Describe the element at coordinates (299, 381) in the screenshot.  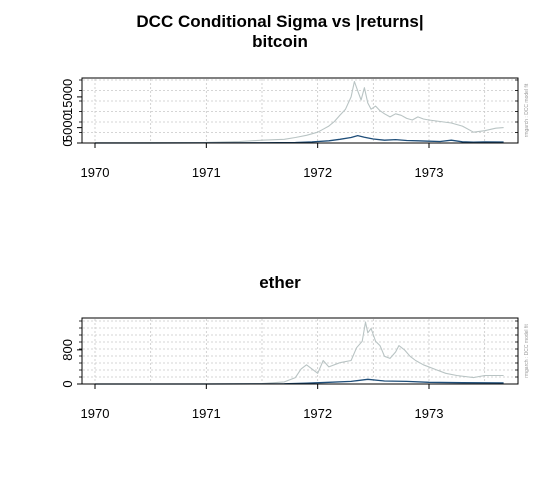
I see `sigma-line` at that location.